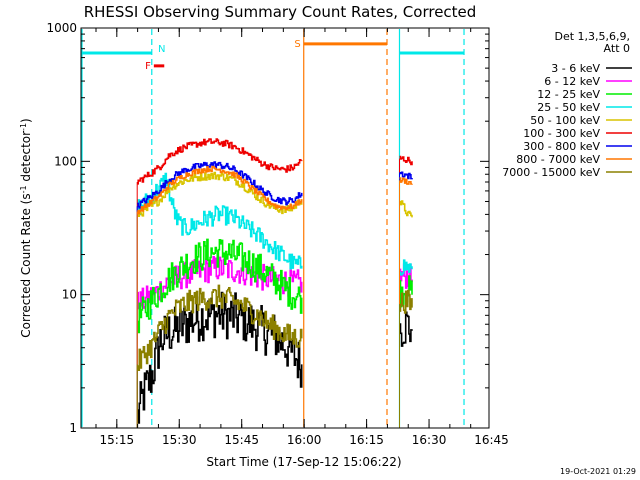 The width and height of the screenshot is (640, 480). I want to click on y-axis-label-sup2: -1, so click(23, 127).